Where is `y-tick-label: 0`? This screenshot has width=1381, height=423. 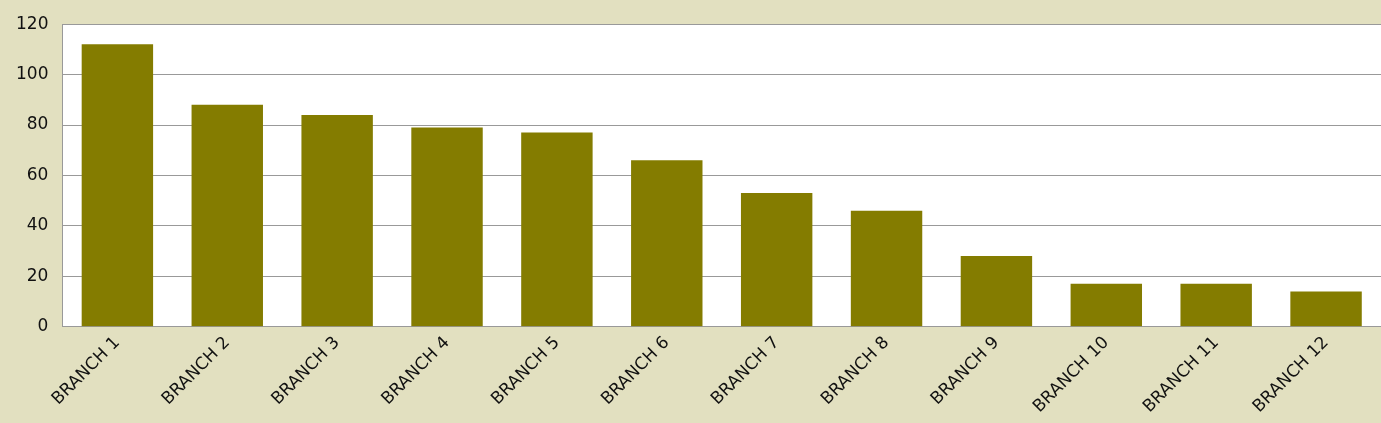 y-tick-label: 0 is located at coordinates (43, 325).